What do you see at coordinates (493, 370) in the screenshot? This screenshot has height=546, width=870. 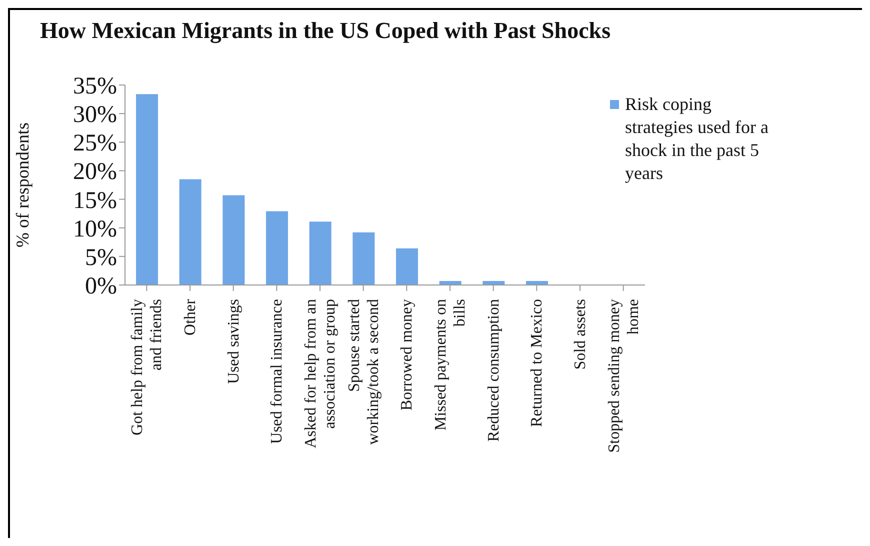 I see `x-tick-label: Reduced consumption` at bounding box center [493, 370].